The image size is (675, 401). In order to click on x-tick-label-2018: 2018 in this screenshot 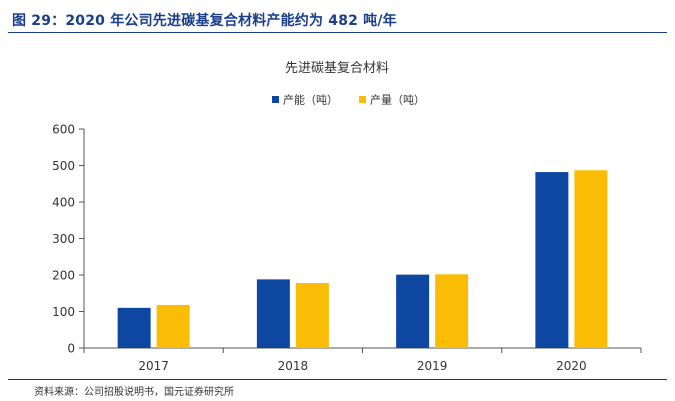, I will do `click(293, 366)`.